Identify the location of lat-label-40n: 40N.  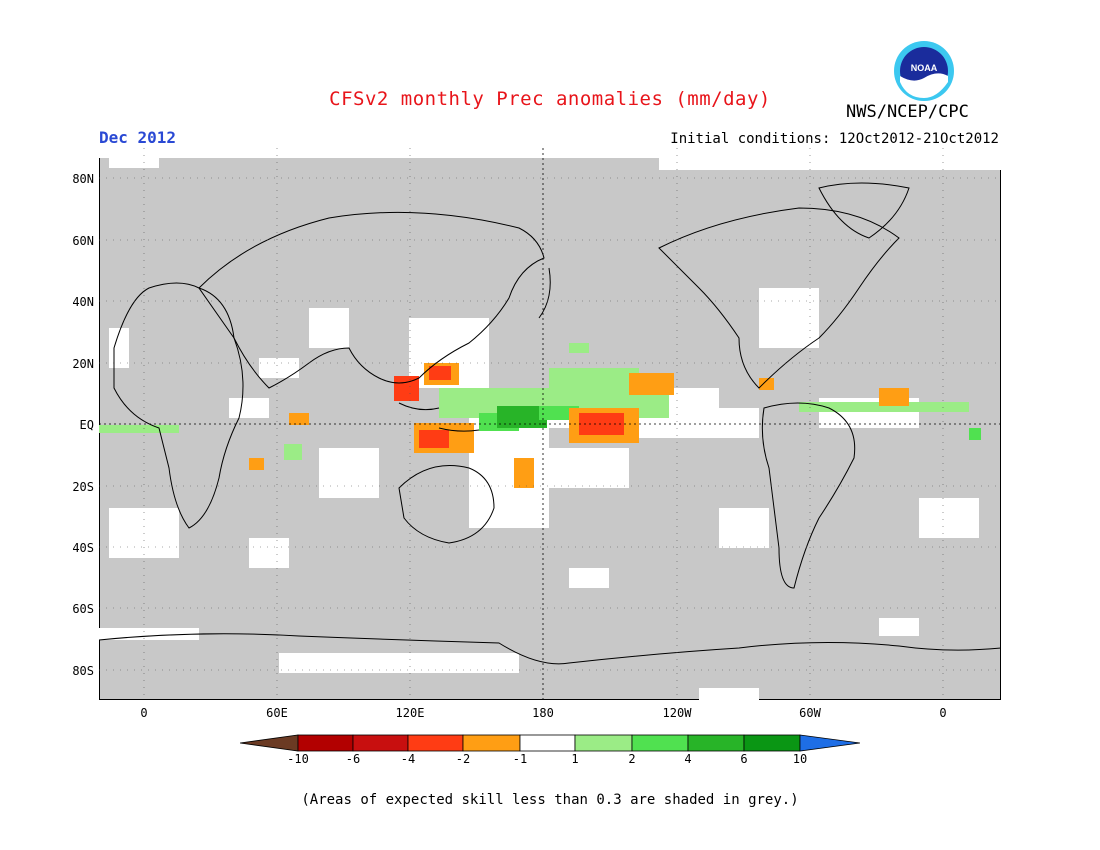
(83, 302).